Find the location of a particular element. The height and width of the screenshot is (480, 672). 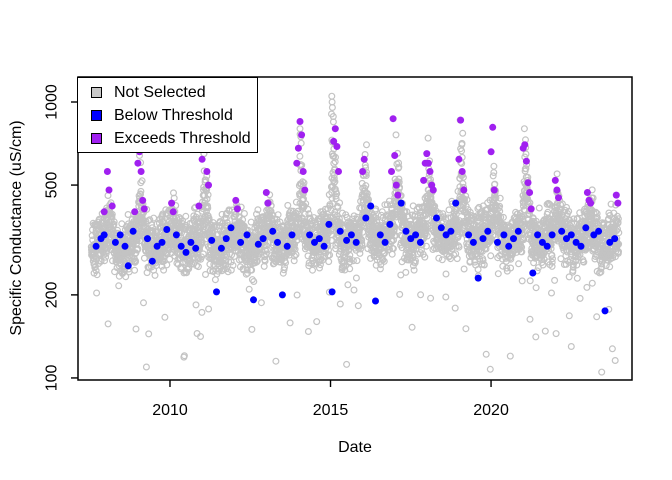

legend-swatch-not-selected is located at coordinates (96, 92).